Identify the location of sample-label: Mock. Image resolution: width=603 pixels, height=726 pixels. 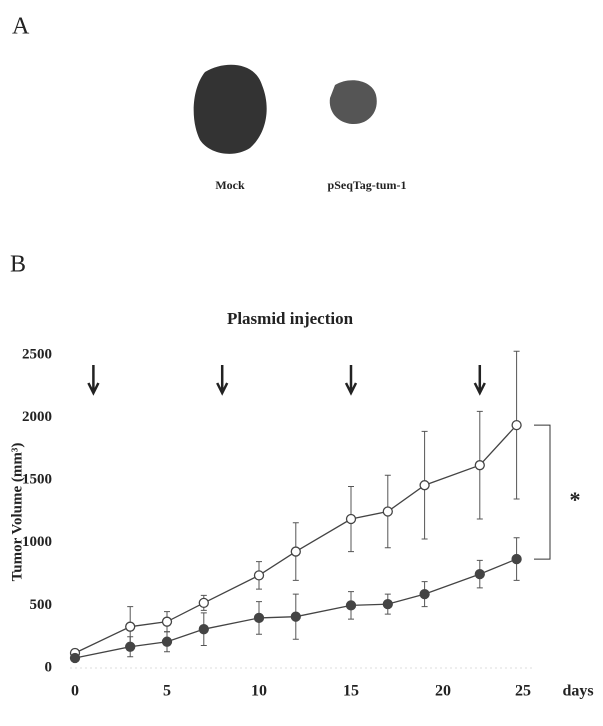
(230, 185).